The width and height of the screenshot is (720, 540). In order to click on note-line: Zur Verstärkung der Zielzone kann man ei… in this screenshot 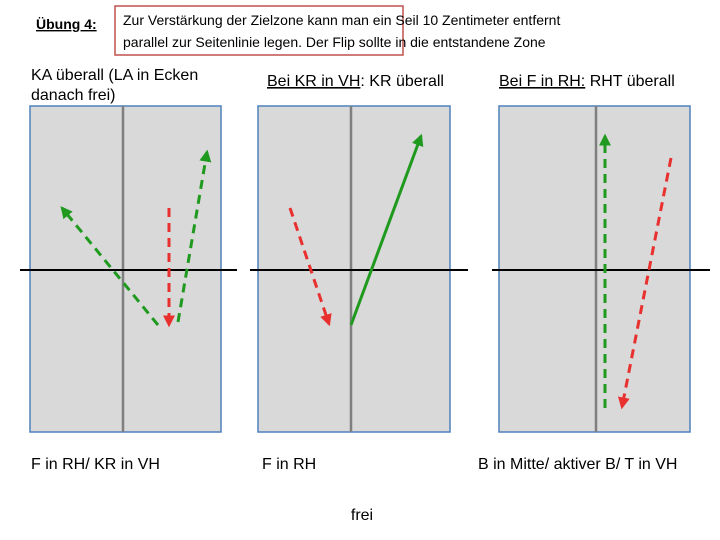, I will do `click(341, 20)`.